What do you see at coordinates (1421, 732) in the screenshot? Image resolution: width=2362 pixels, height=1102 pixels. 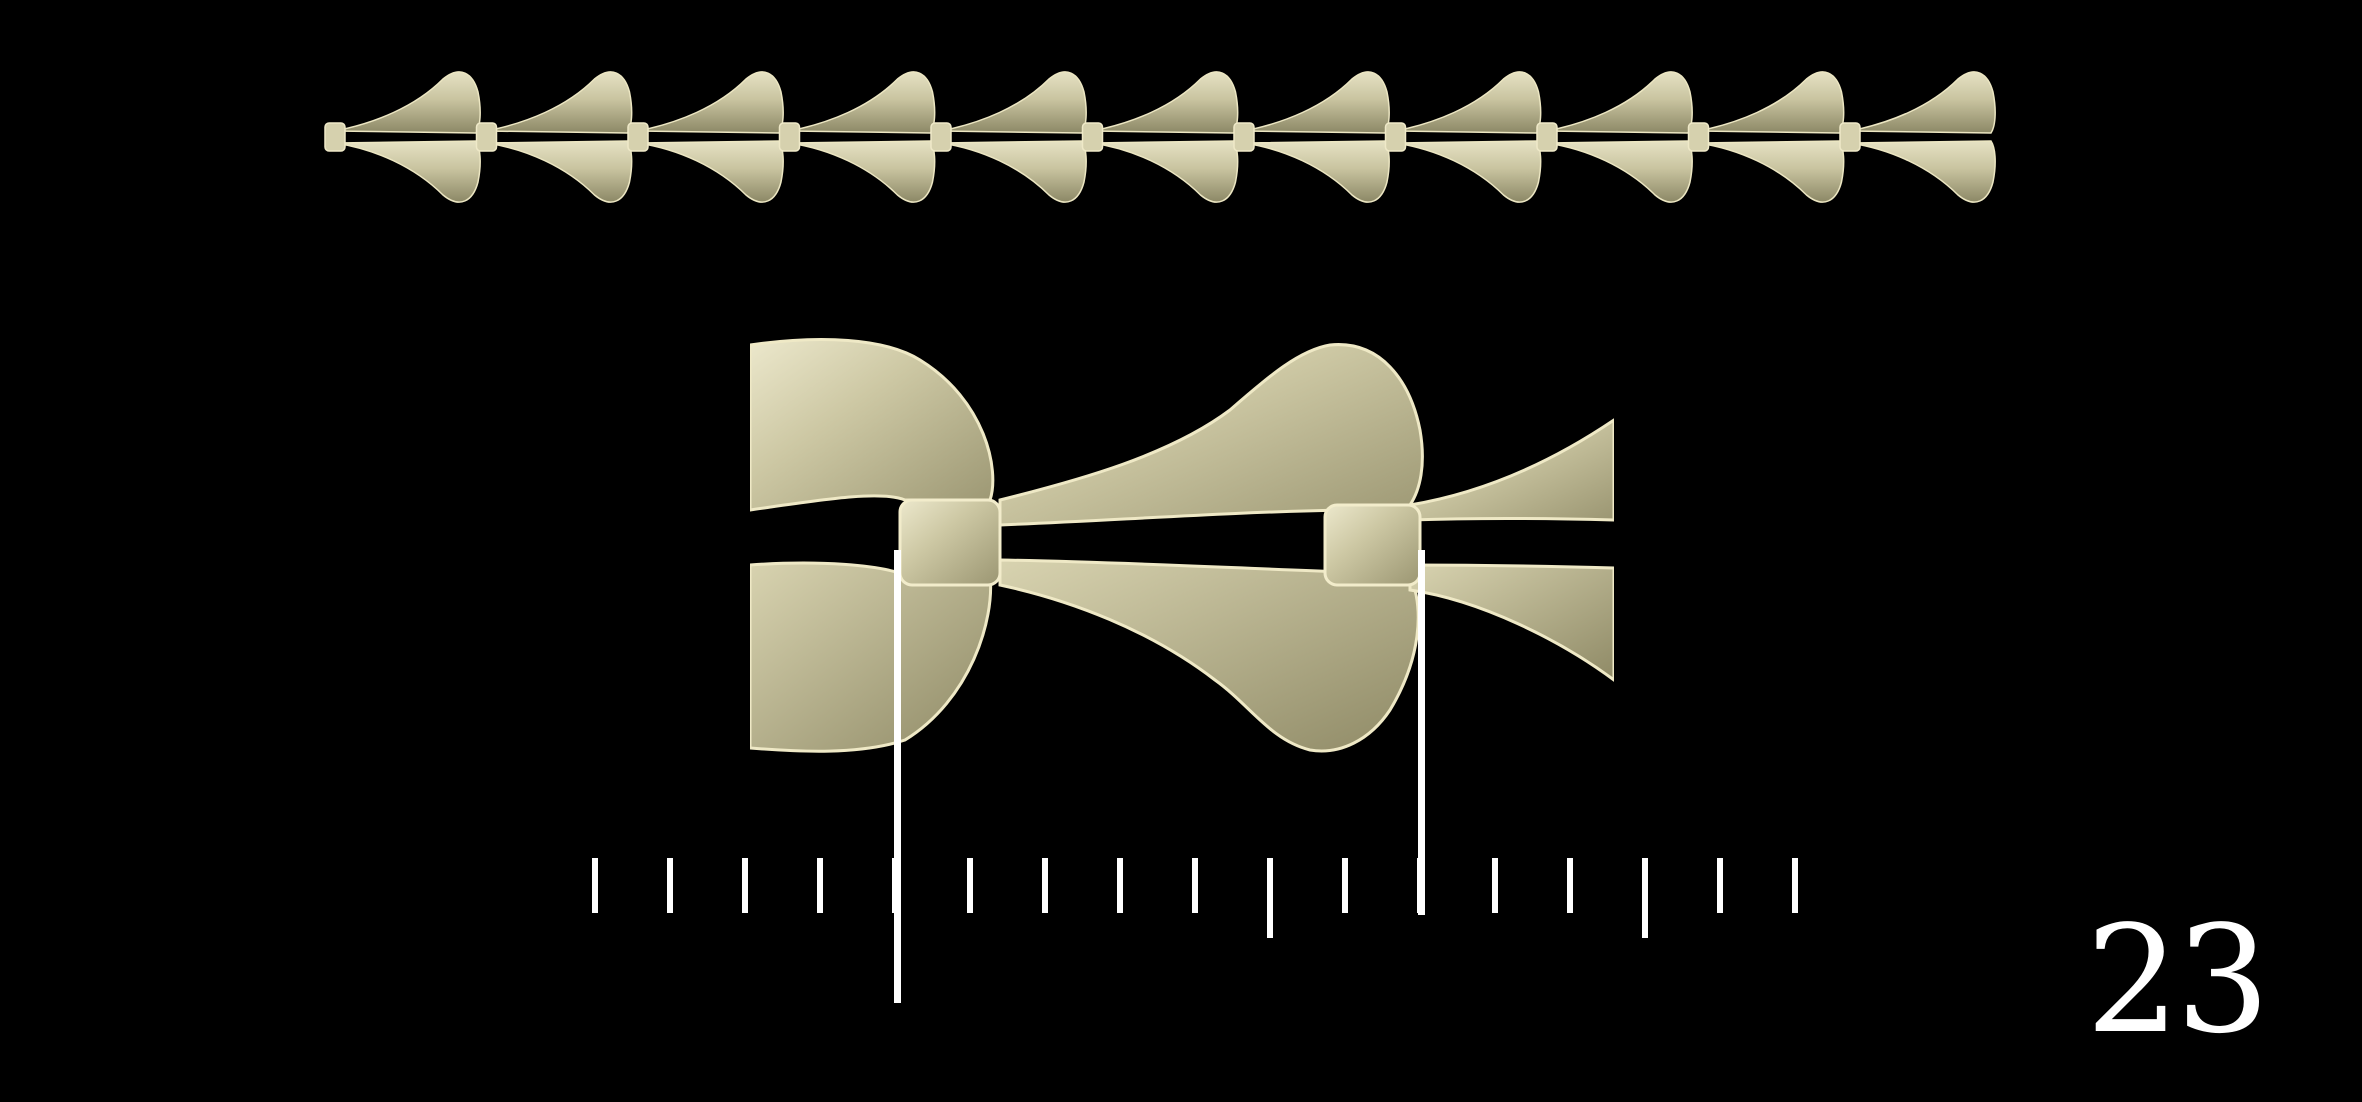 I see `measure-line-right` at bounding box center [1421, 732].